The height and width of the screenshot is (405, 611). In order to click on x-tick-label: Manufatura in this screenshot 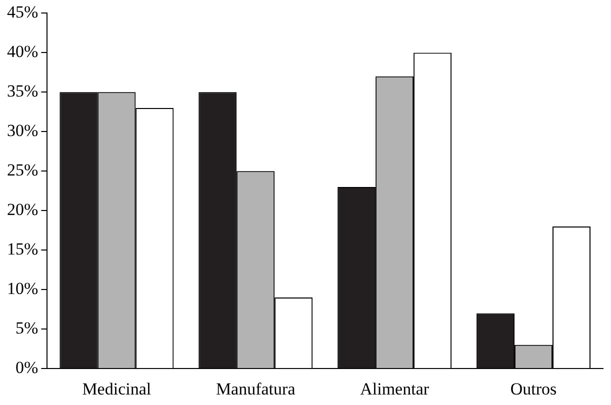, I will do `click(256, 388)`.